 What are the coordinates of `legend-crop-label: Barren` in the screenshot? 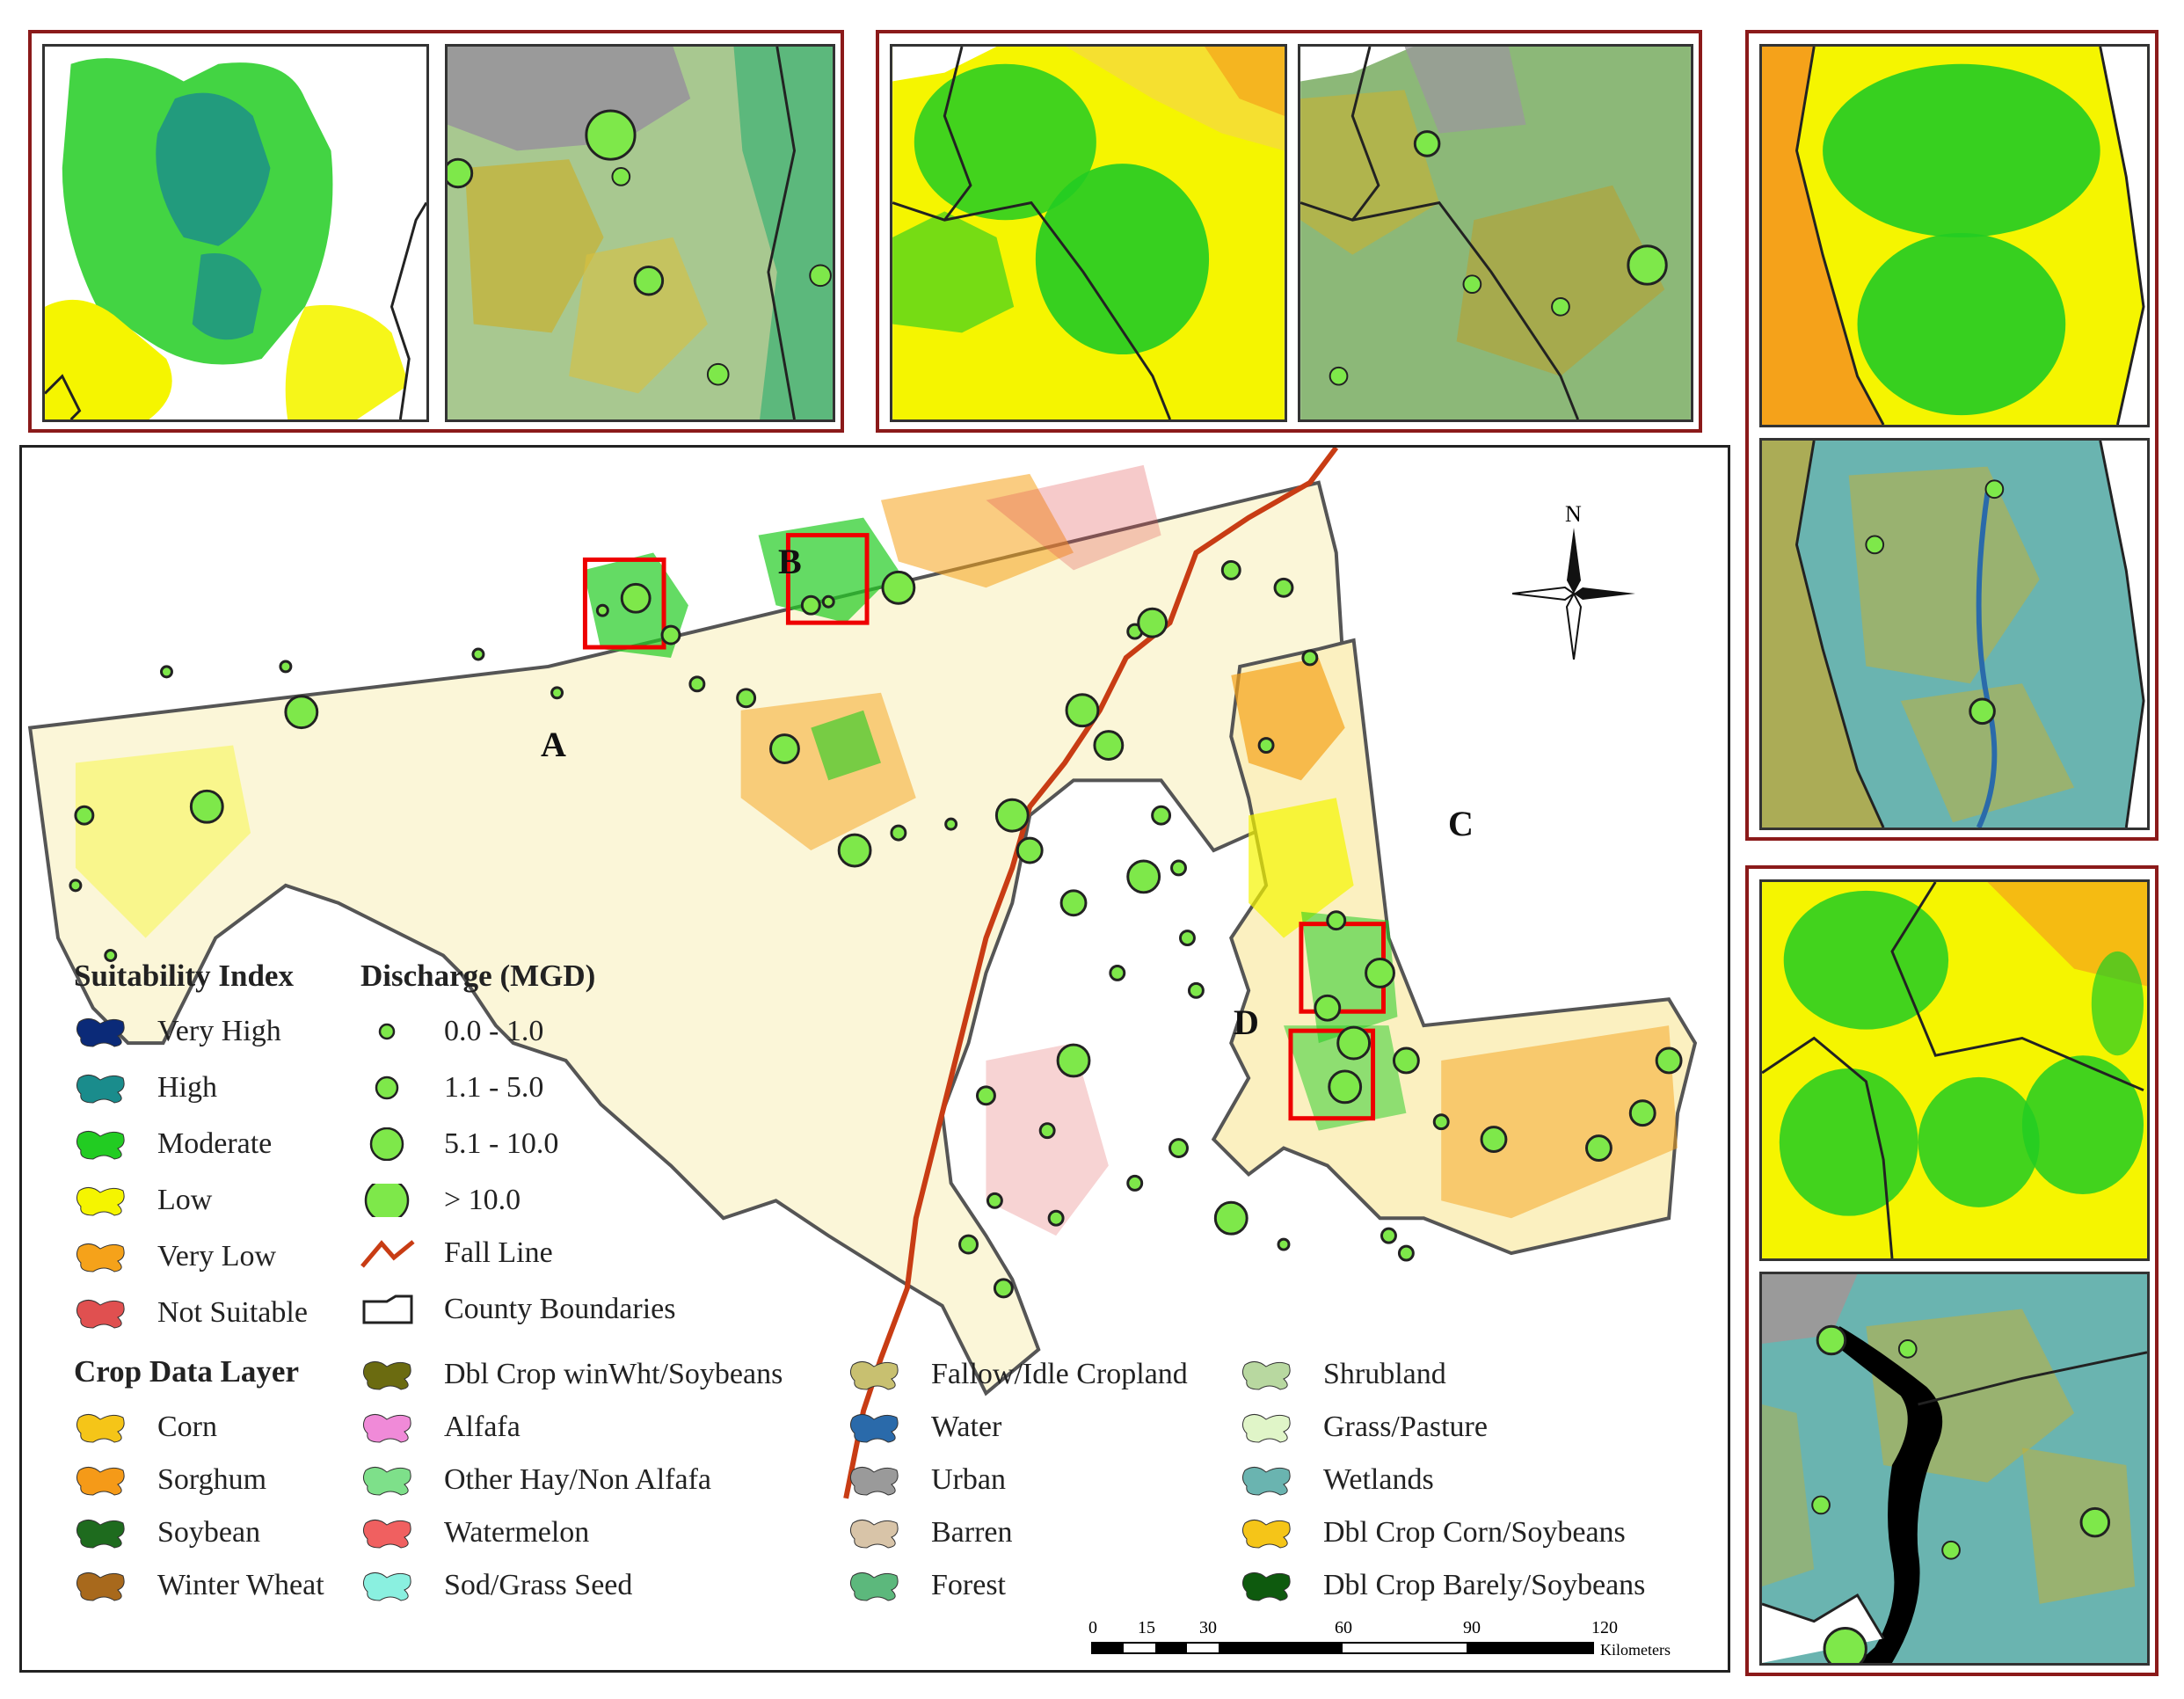 It's located at (972, 1532).